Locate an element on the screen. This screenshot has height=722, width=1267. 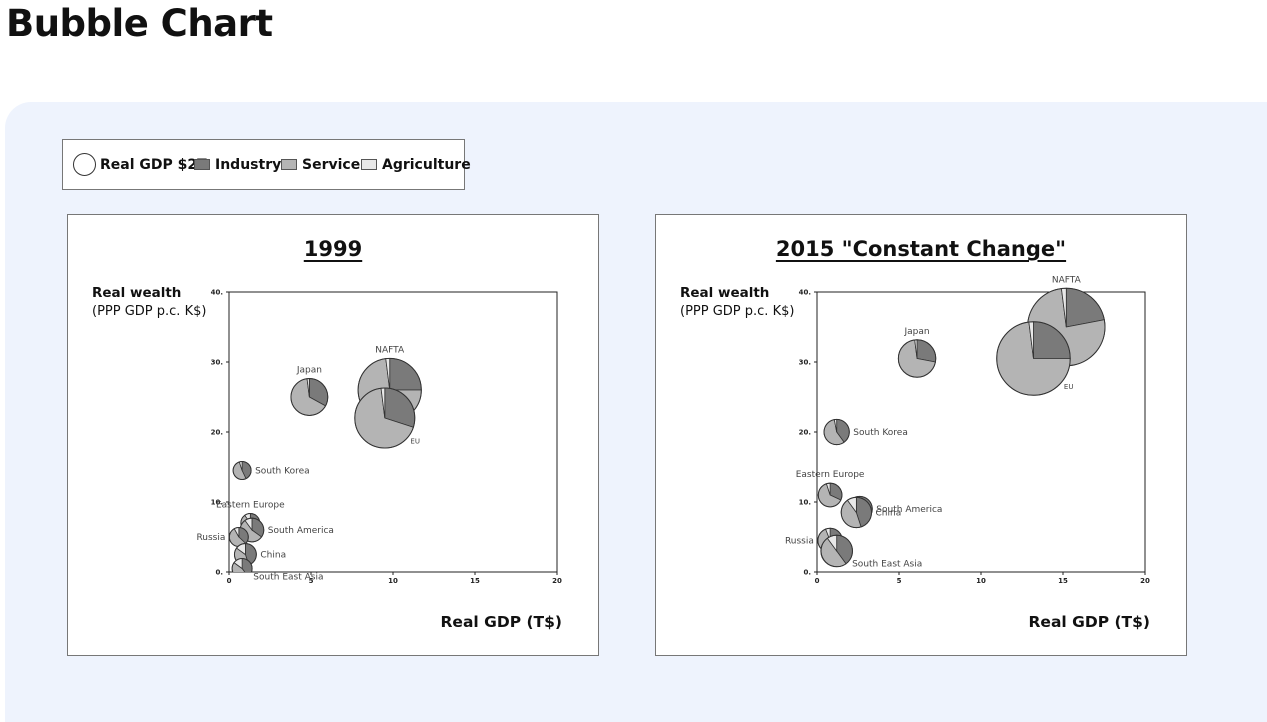
legend-item-industry: Industry is located at coordinates (237, 164).